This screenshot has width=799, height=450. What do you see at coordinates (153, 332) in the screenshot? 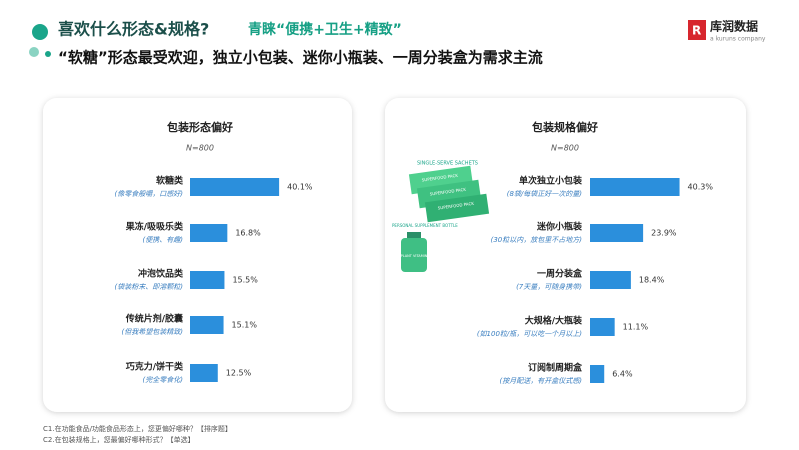
I see `category-note: (但我希望包装精致)` at bounding box center [153, 332].